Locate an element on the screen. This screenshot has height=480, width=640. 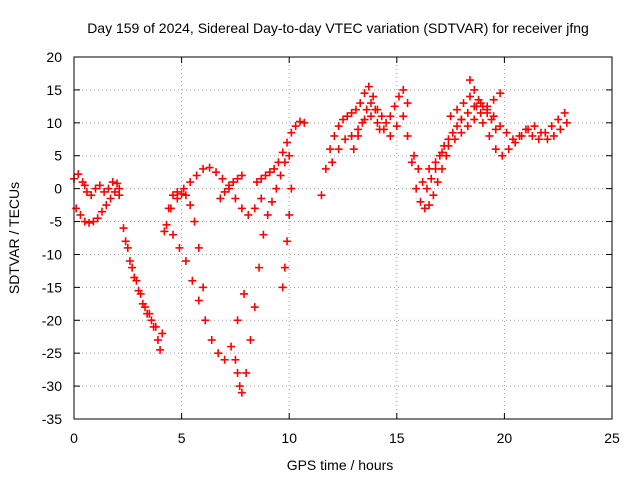
x-tick-label: 10 is located at coordinates (289, 438).